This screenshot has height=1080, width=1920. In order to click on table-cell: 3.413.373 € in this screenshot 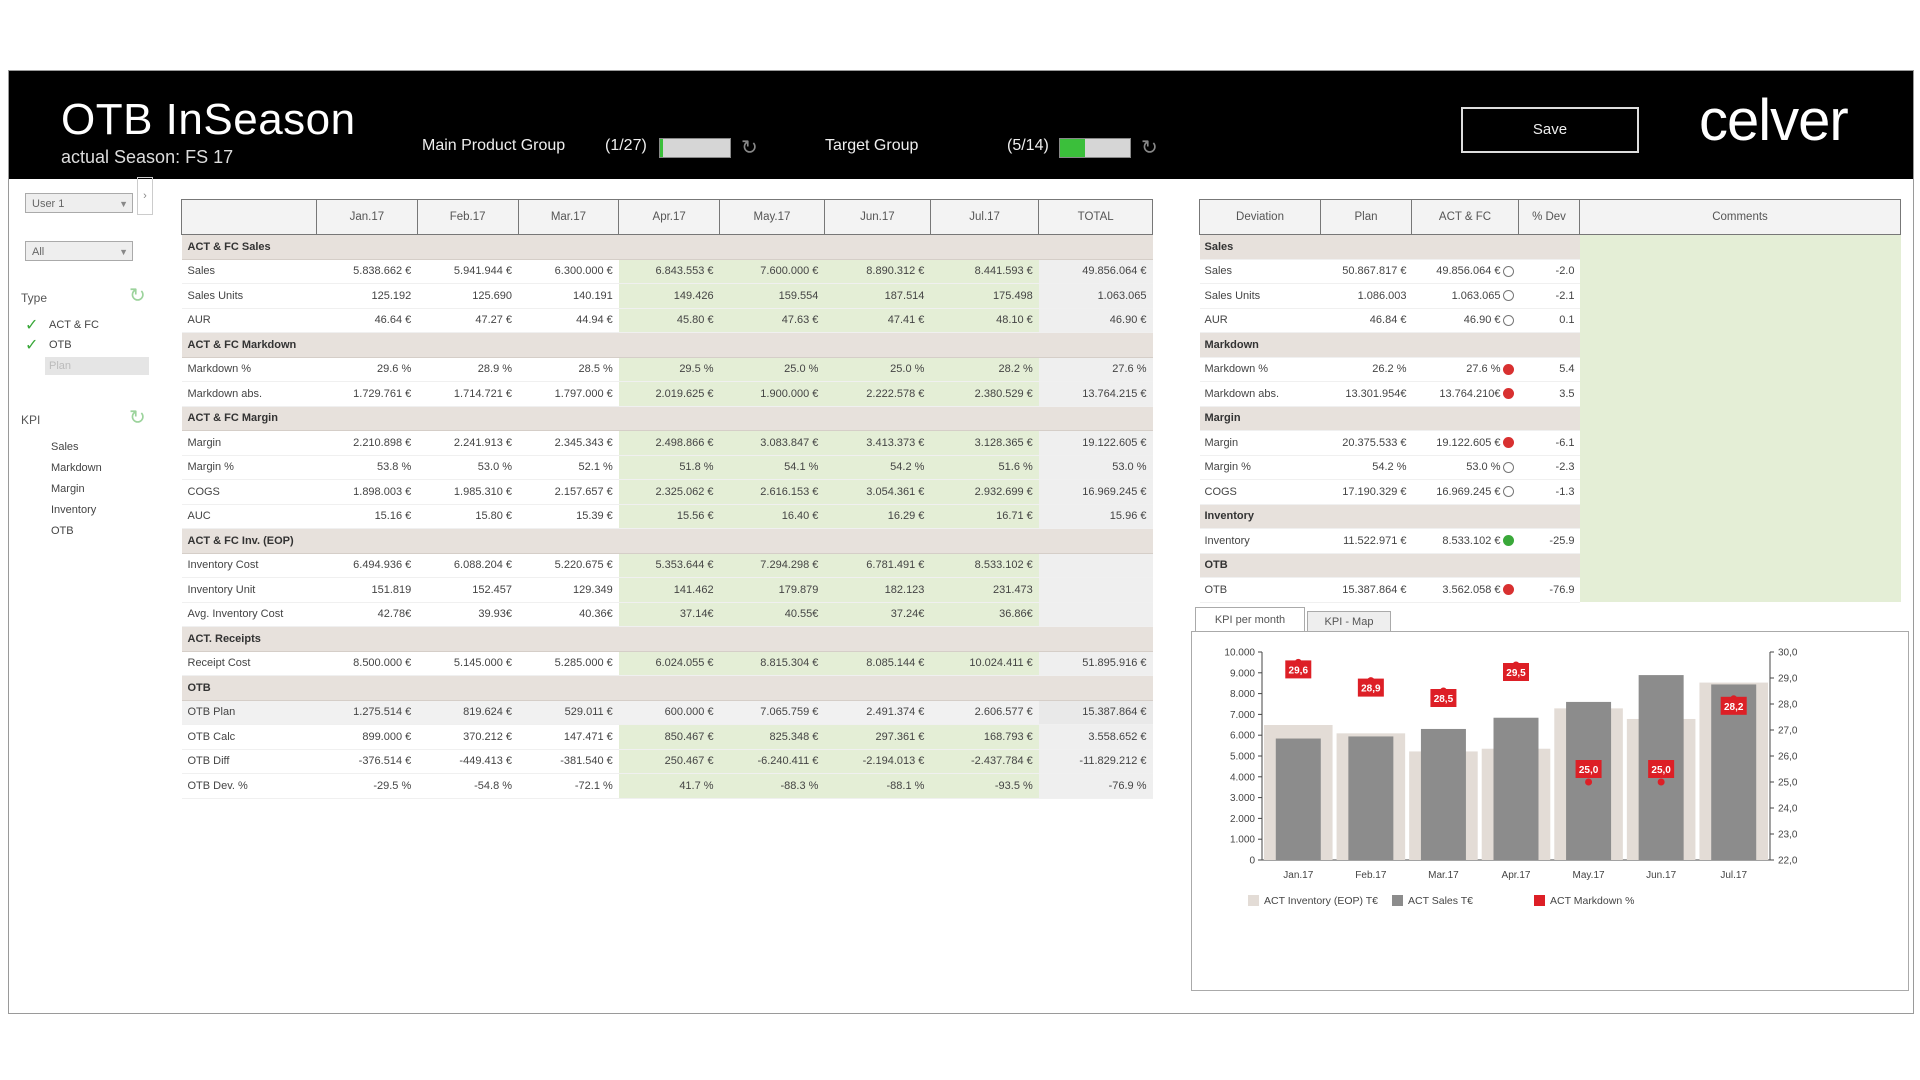, I will do `click(877, 443)`.